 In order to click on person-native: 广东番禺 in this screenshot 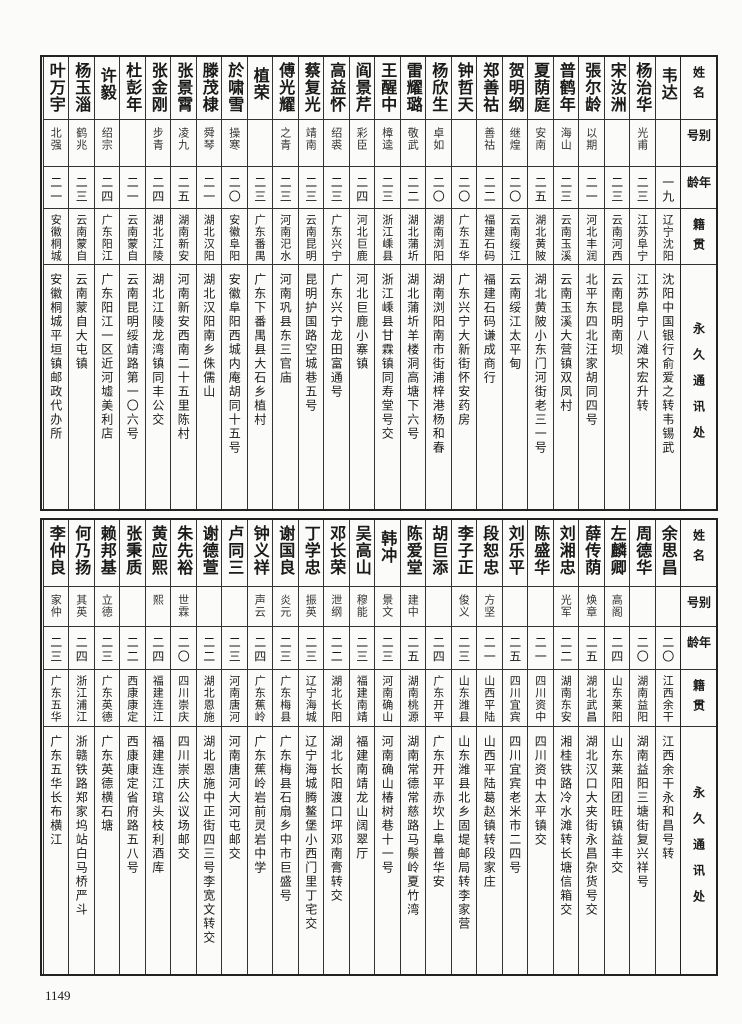, I will do `click(260, 238)`.